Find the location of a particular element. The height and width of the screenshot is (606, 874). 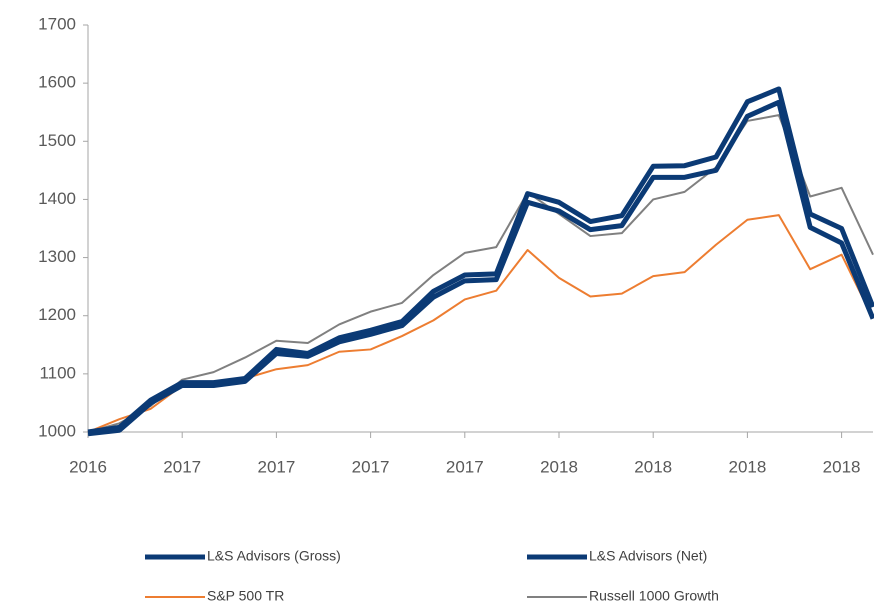

y-tick-label: 1300 is located at coordinates (57, 256).